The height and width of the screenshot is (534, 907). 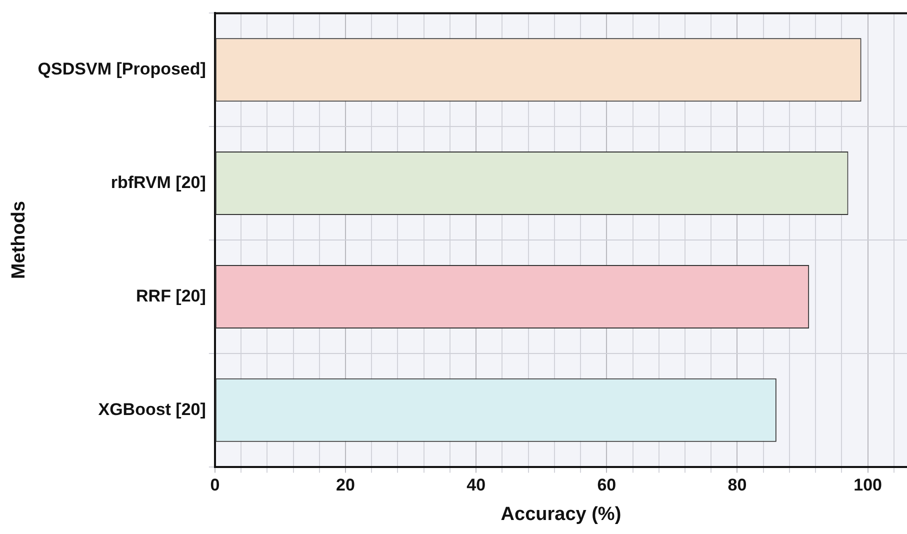 What do you see at coordinates (152, 409) in the screenshot?
I see `y-tick-label: XGBoost [20]` at bounding box center [152, 409].